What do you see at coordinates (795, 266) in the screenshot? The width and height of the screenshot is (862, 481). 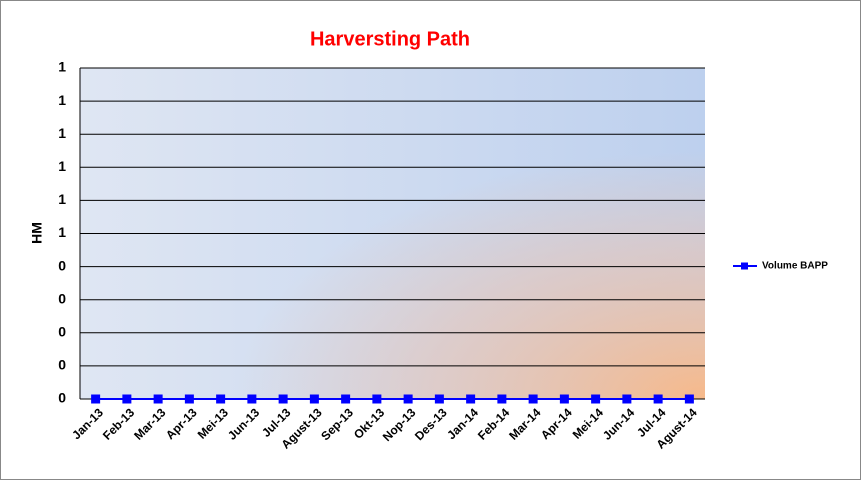 I see `legend-label: Volume BAPP` at bounding box center [795, 266].